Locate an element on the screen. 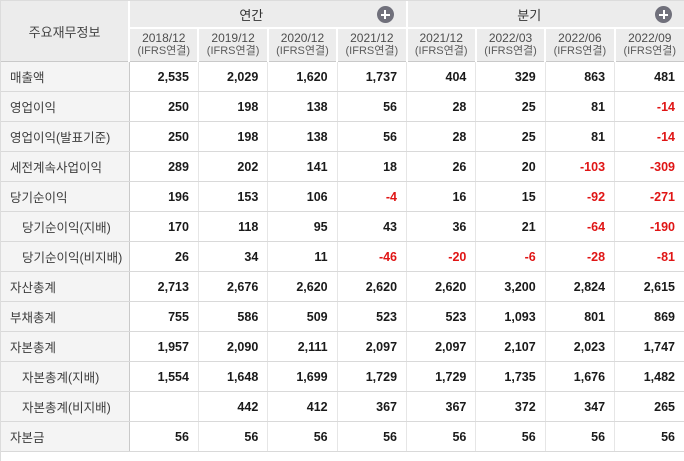 This screenshot has width=684, height=461. cell-value: 2,107 is located at coordinates (510, 346).